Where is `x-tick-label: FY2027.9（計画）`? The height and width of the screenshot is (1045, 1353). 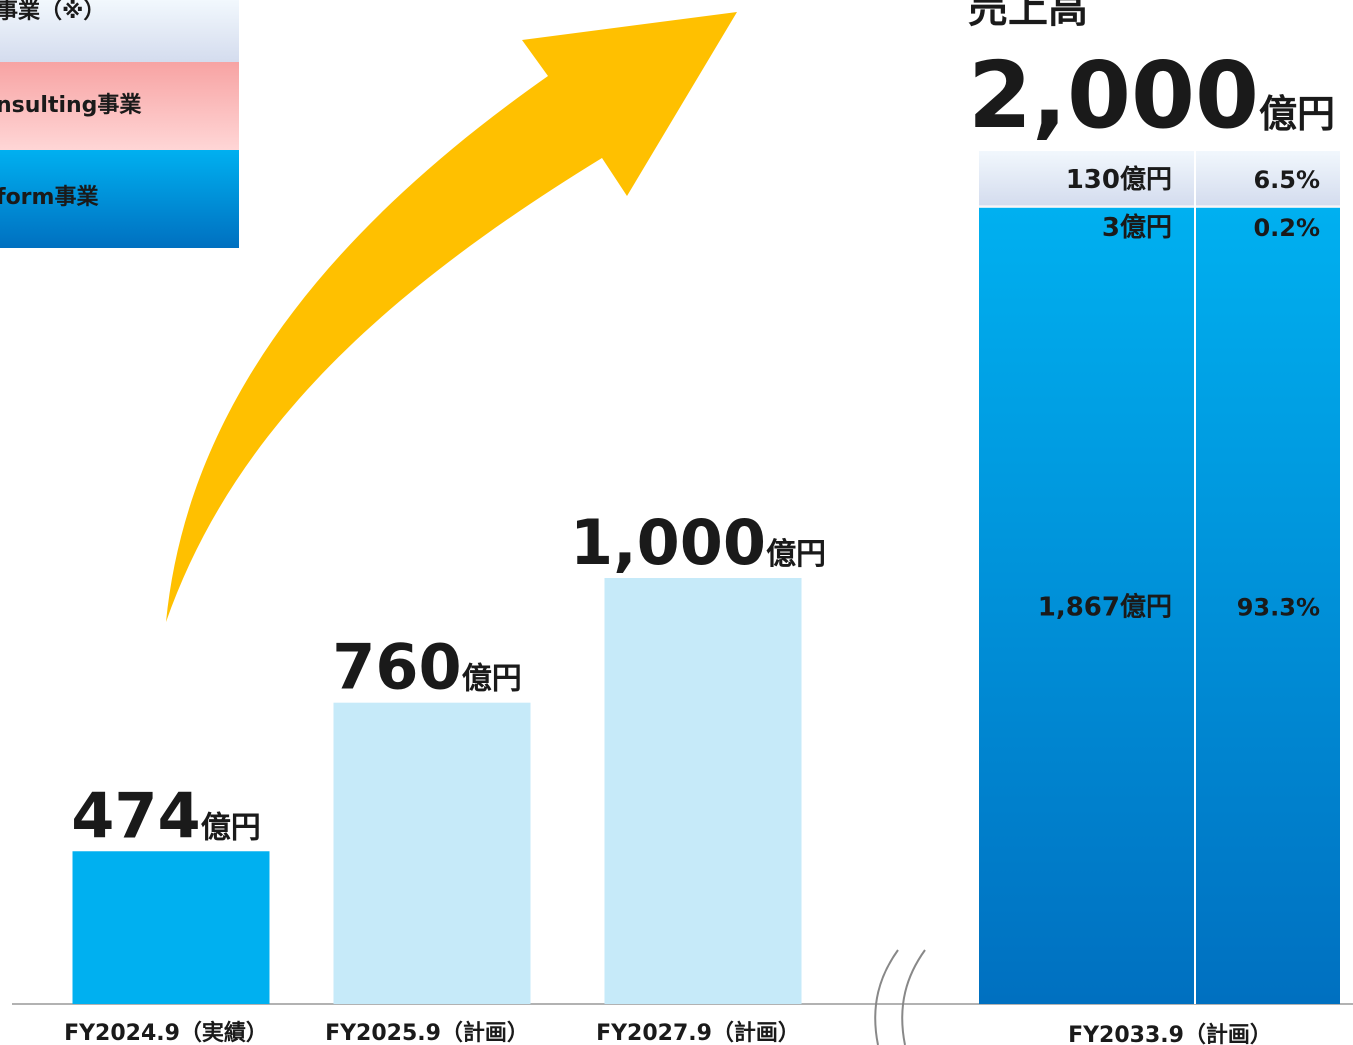 x-tick-label: FY2027.9（計画） is located at coordinates (698, 1032).